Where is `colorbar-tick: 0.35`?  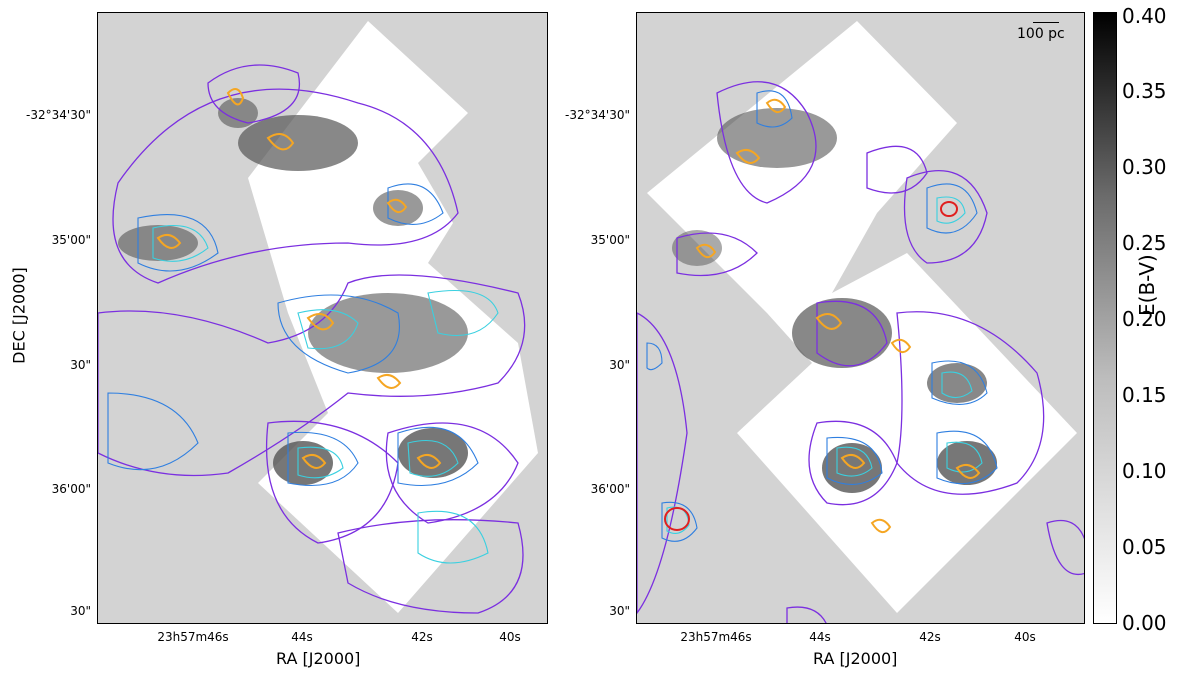 colorbar-tick: 0.35 is located at coordinates (1144, 91).